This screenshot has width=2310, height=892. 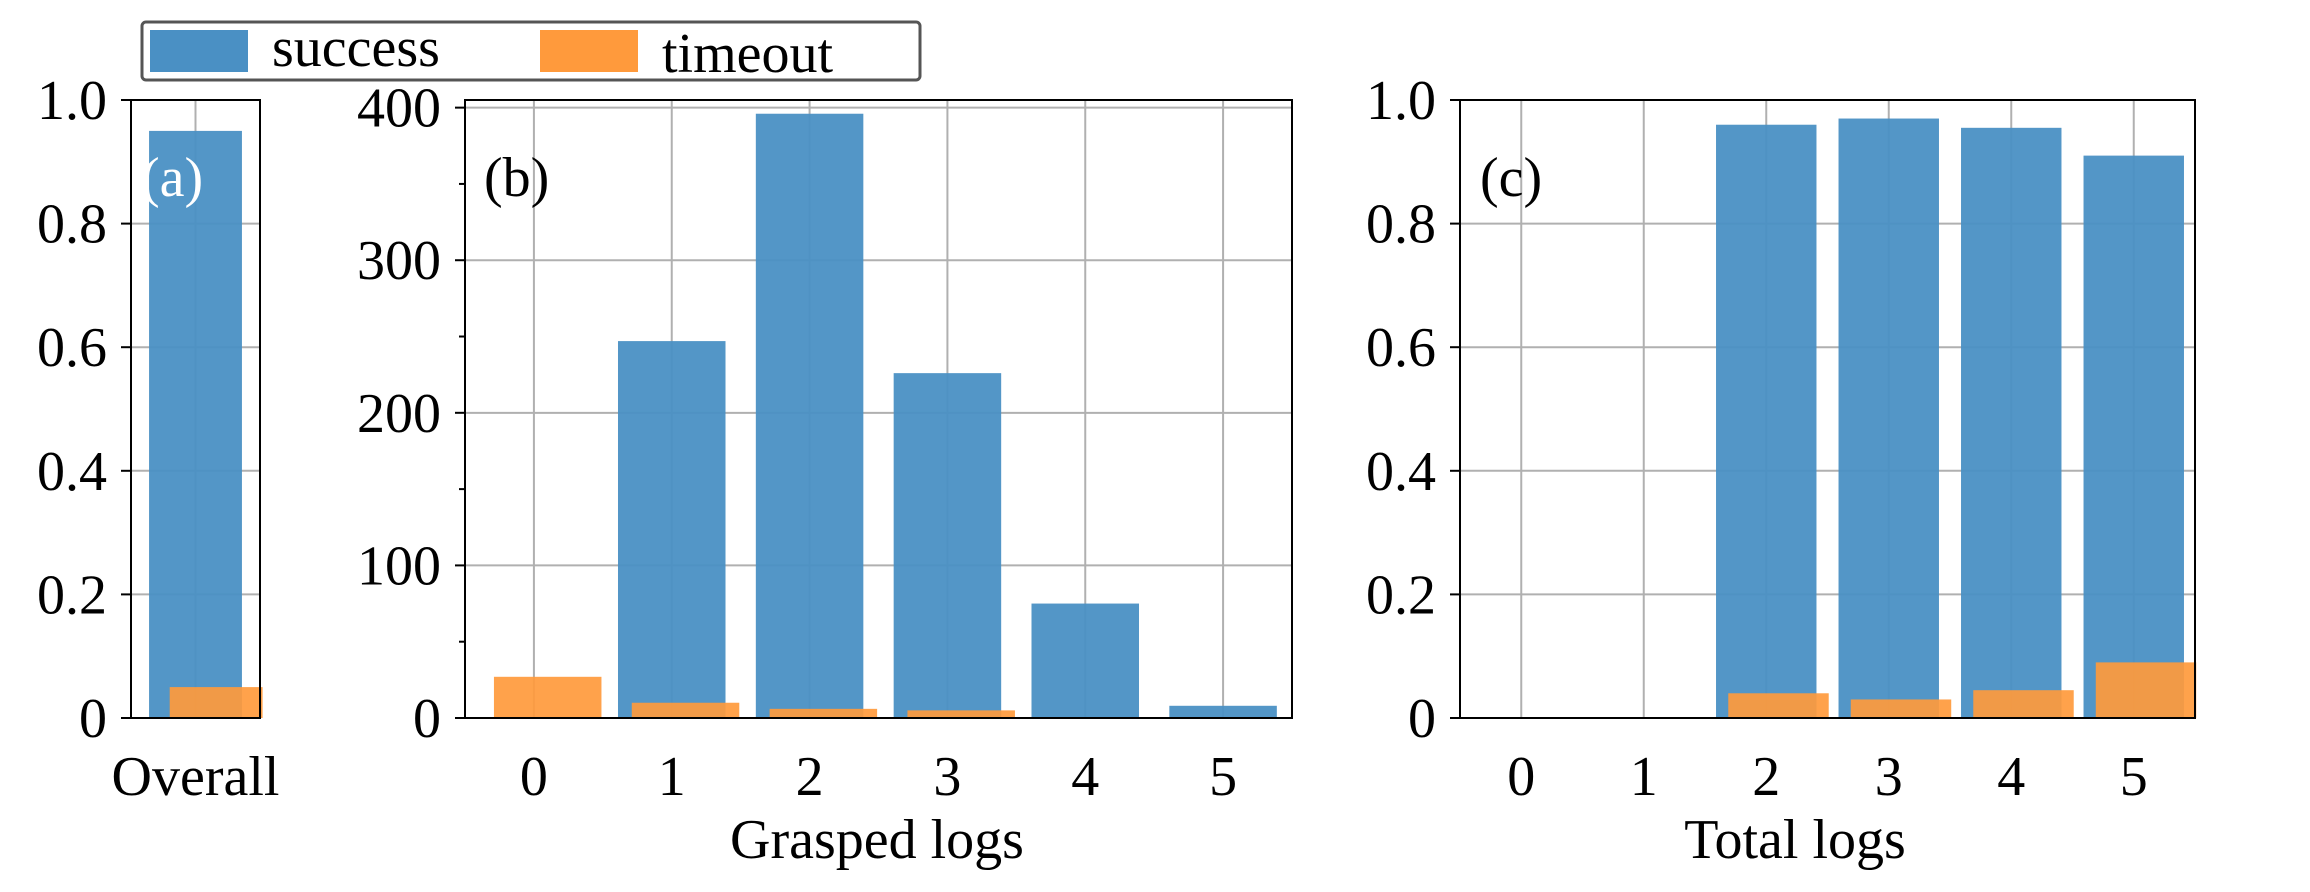 What do you see at coordinates (199, 51) in the screenshot?
I see `legend-swatch-success` at bounding box center [199, 51].